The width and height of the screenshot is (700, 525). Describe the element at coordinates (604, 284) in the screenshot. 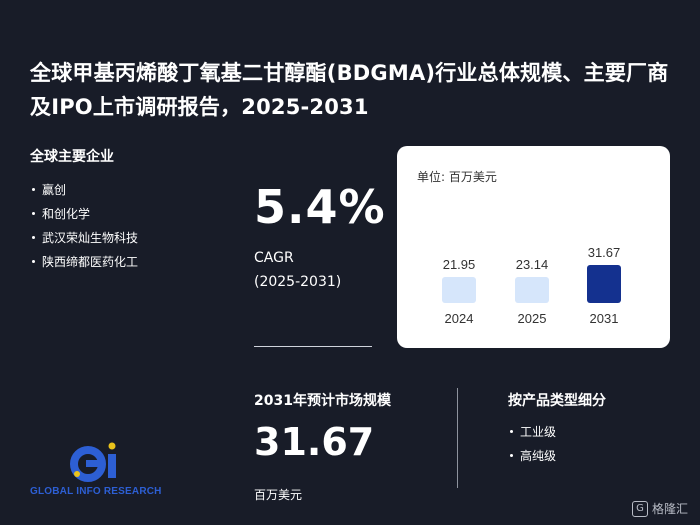

I see `bar-2031` at that location.